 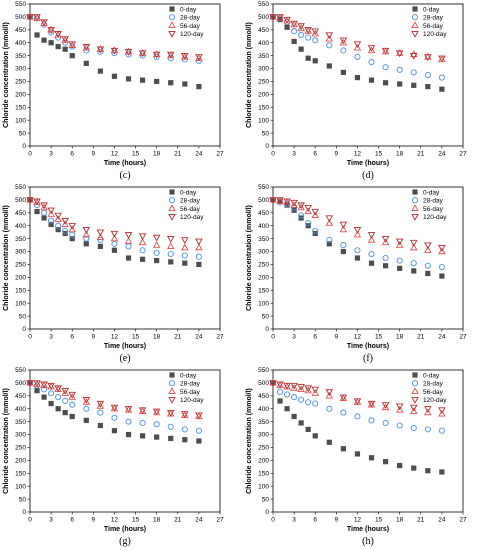 I want to click on x-tick-label: 6, so click(x=315, y=520).